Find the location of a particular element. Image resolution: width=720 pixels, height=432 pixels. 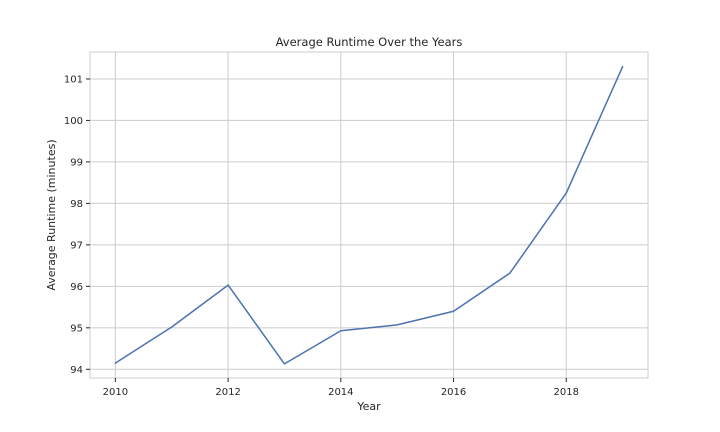

y-tick-label: 100 is located at coordinates (73, 121).